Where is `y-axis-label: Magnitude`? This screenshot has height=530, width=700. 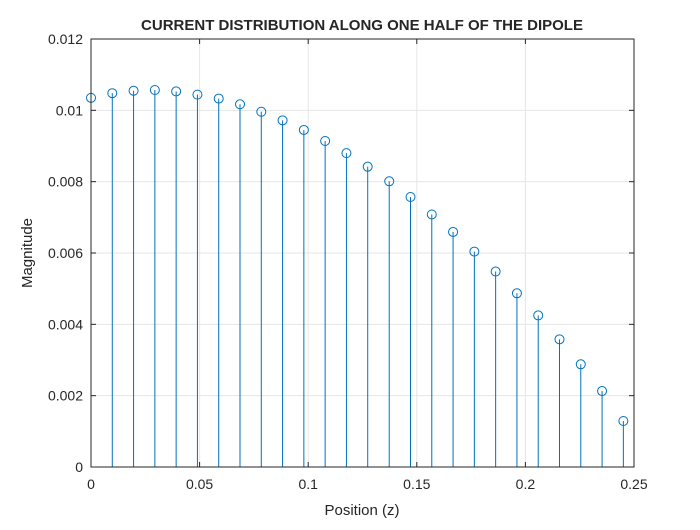 y-axis-label: Magnitude is located at coordinates (27, 253).